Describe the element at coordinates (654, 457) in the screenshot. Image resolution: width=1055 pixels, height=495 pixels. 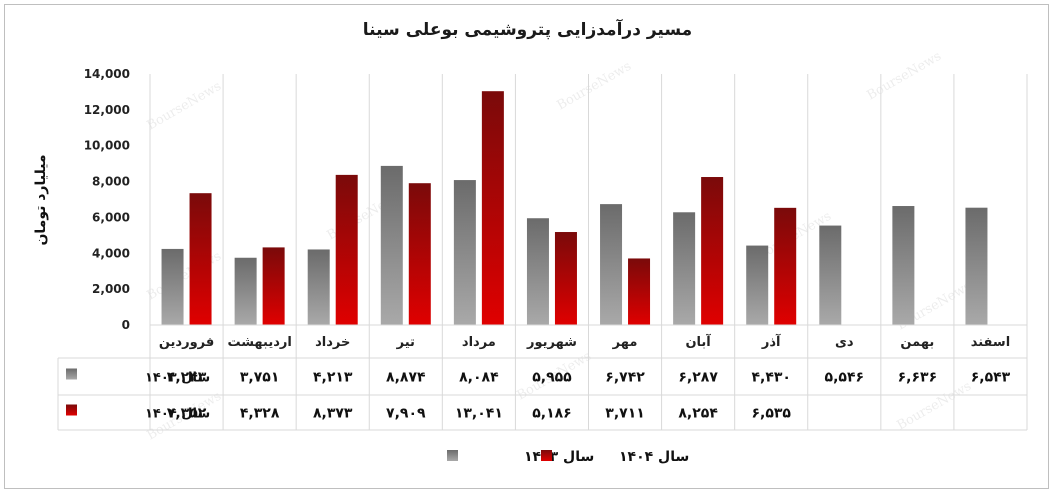
I see `legend-label-1404: سال ۱۴۰۴` at that location.